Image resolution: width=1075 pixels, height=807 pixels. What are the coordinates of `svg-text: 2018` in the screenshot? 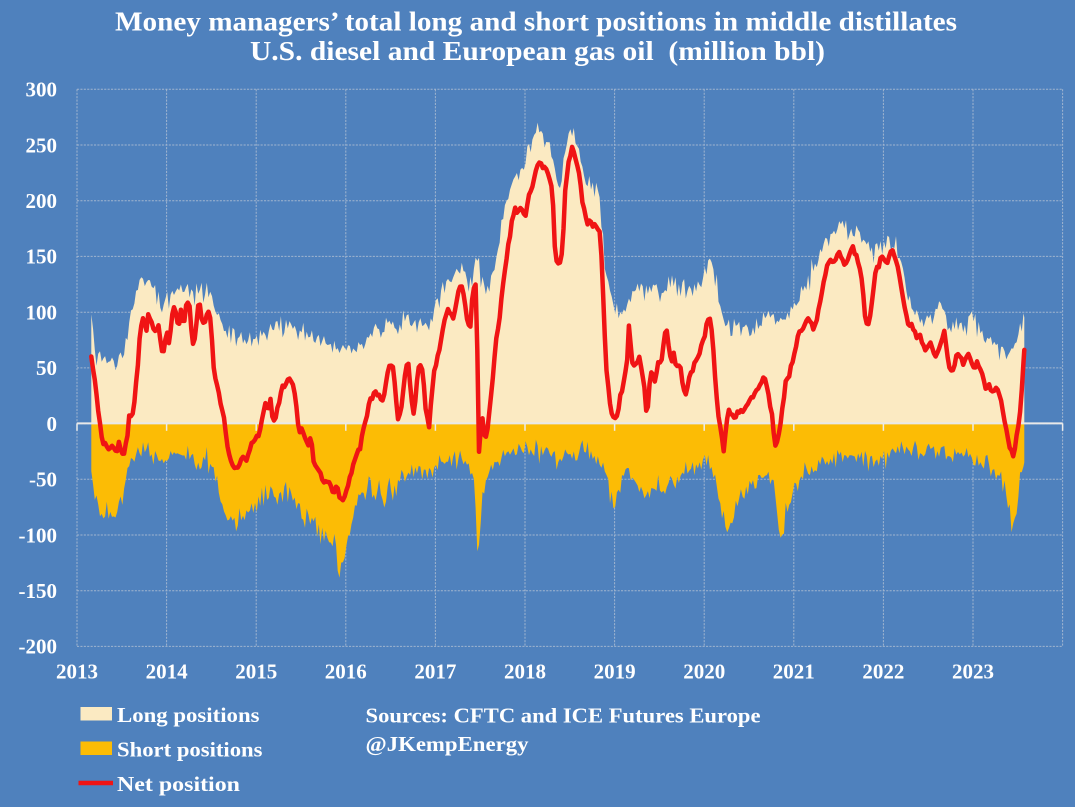 It's located at (525, 672).